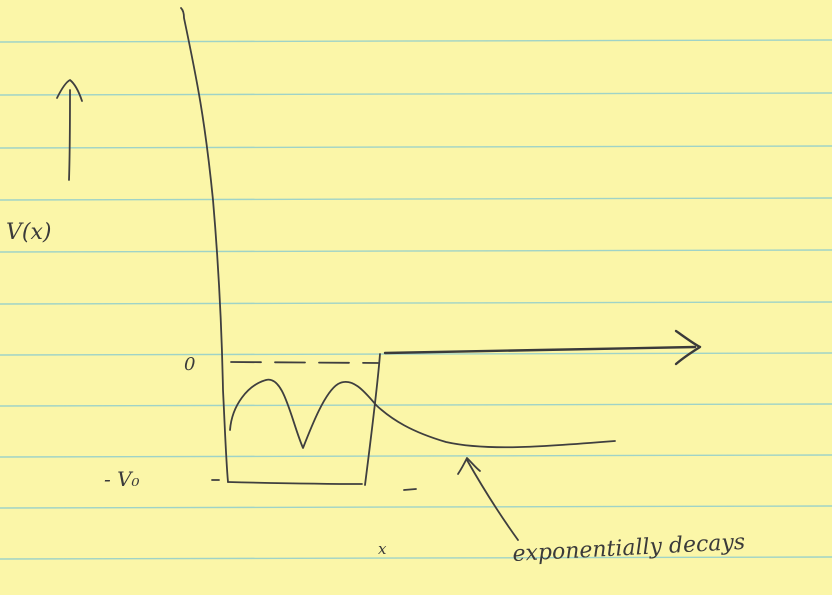 The width and height of the screenshot is (832, 595). What do you see at coordinates (495, 426) in the screenshot?
I see `wavefunction-decay` at bounding box center [495, 426].